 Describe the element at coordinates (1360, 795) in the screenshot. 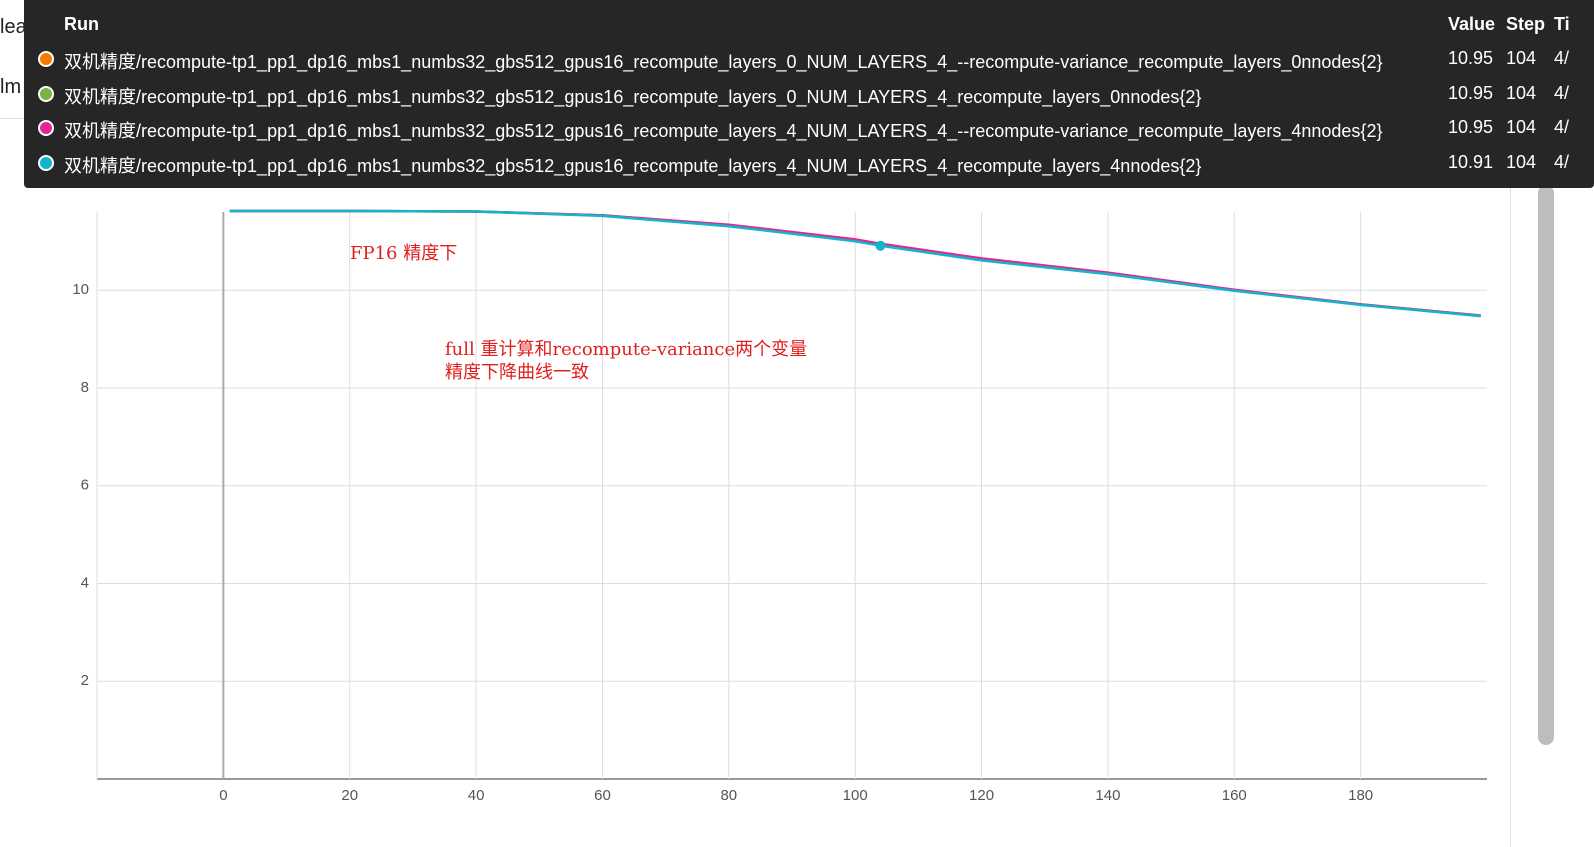

I see `x-tick-label: 180` at that location.